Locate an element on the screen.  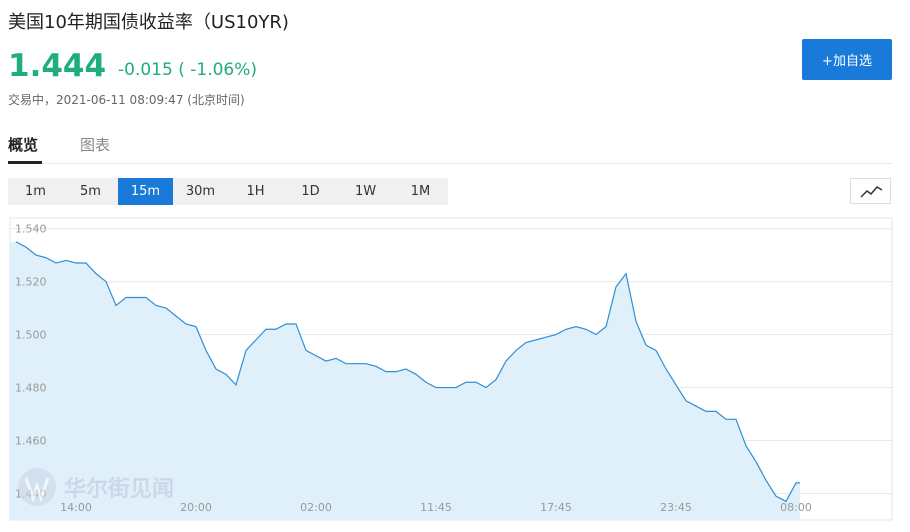
period-button: 1M is located at coordinates (420, 191).